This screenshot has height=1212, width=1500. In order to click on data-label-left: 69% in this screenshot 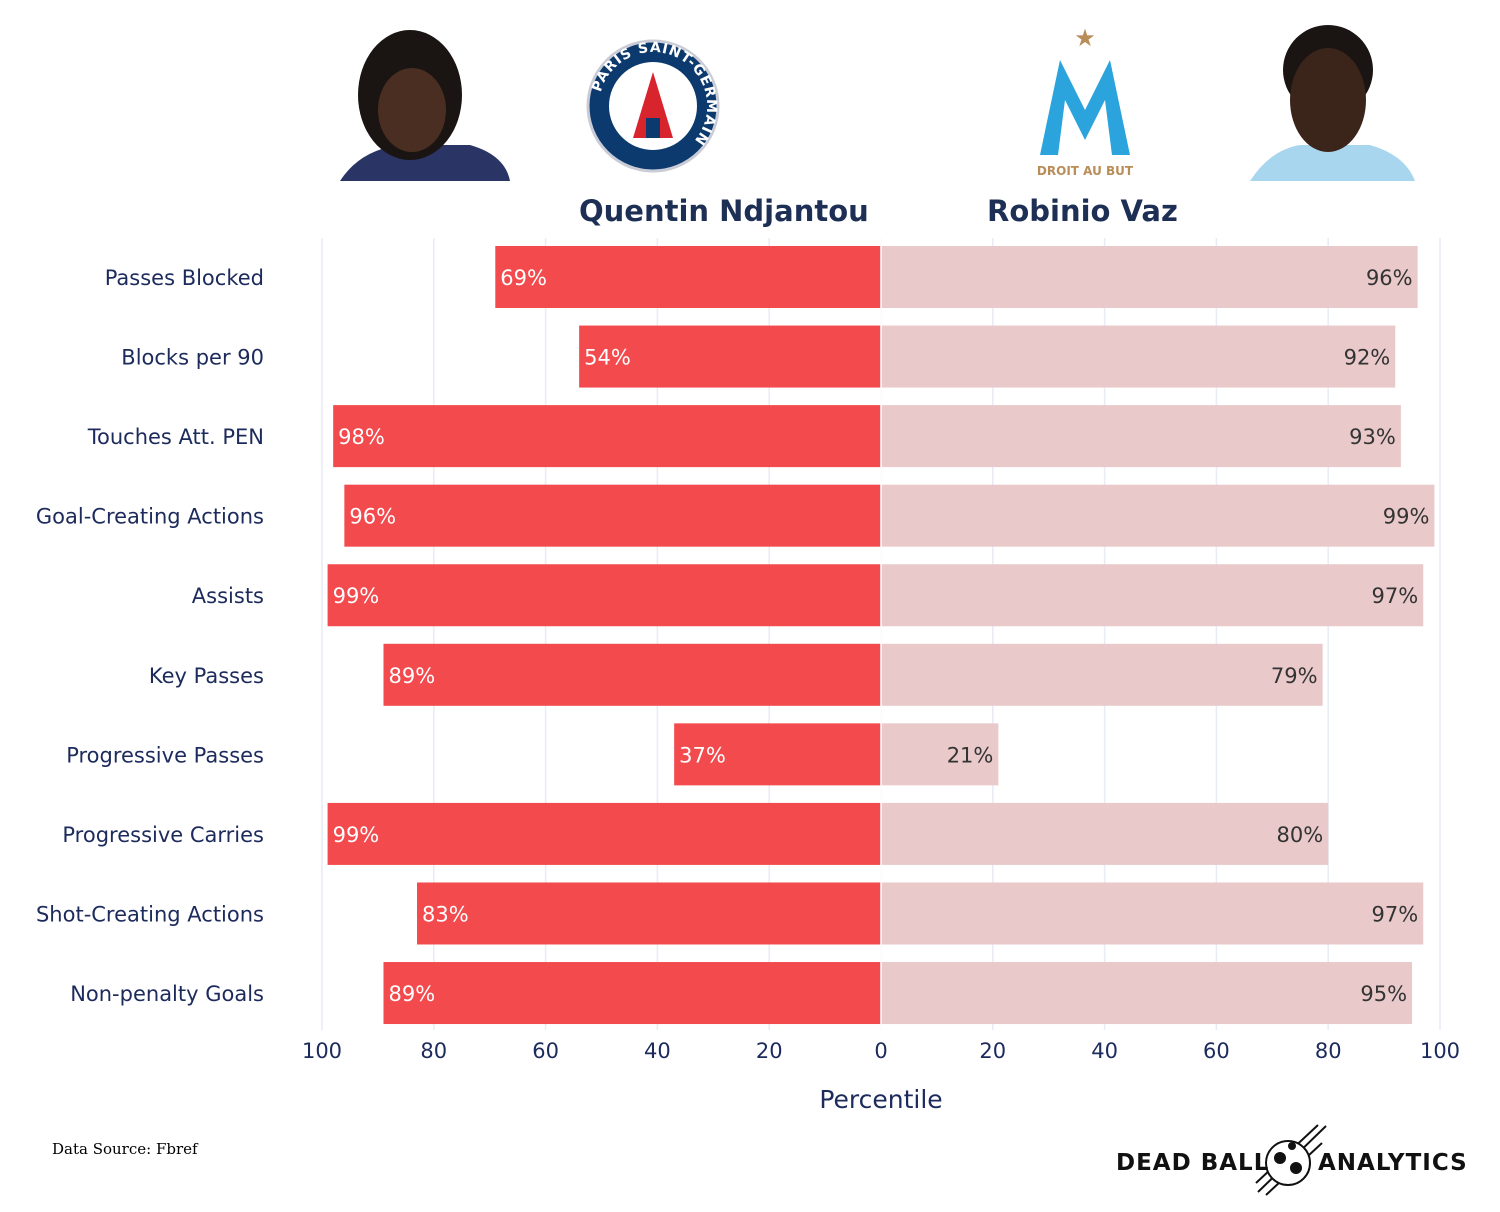, I will do `click(523, 278)`.